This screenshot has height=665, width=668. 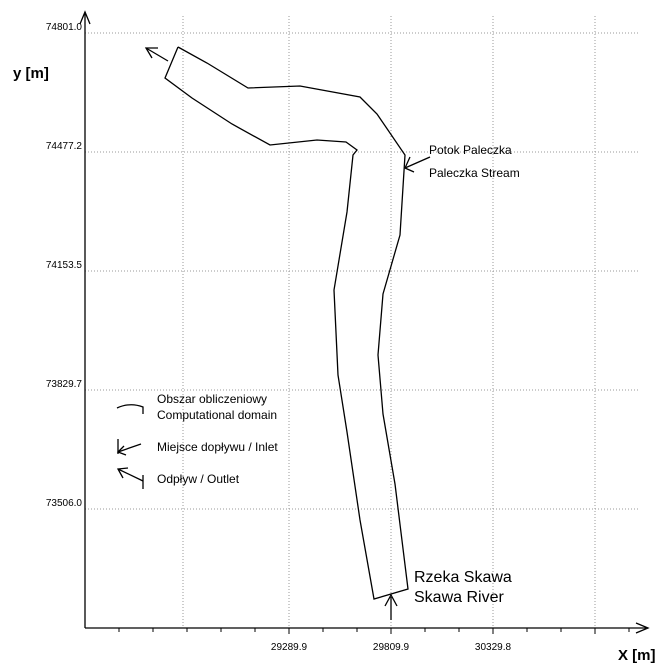 What do you see at coordinates (130, 409) in the screenshot?
I see `legend-domain-line-icon` at bounding box center [130, 409].